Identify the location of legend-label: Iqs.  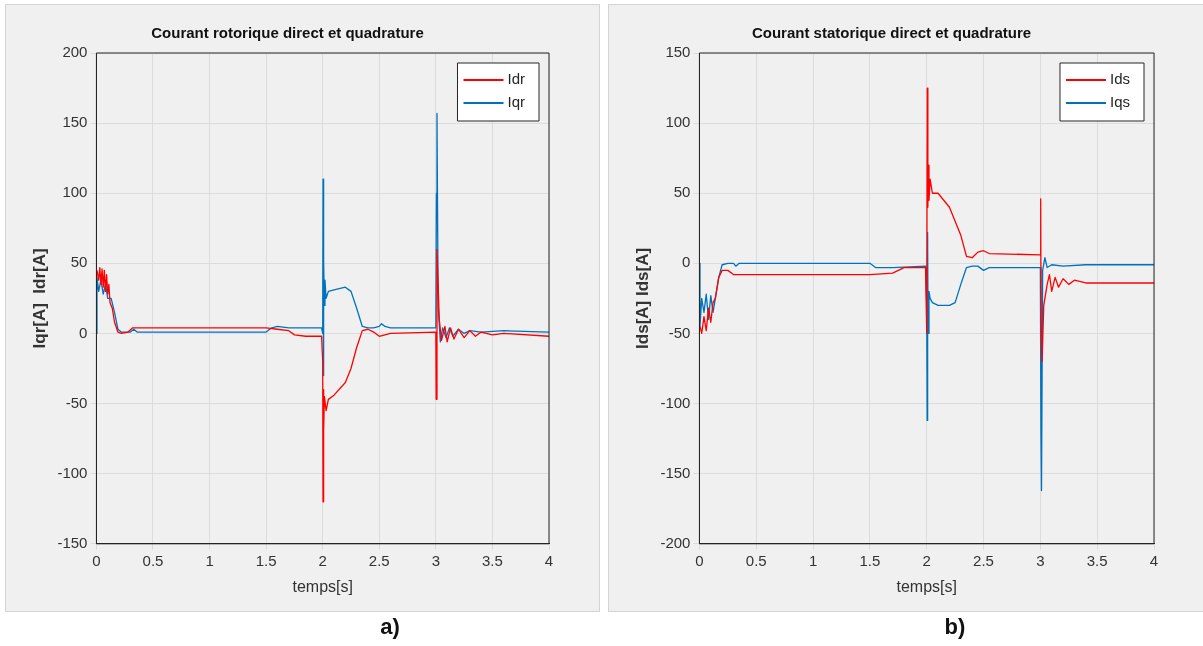
(1120, 102).